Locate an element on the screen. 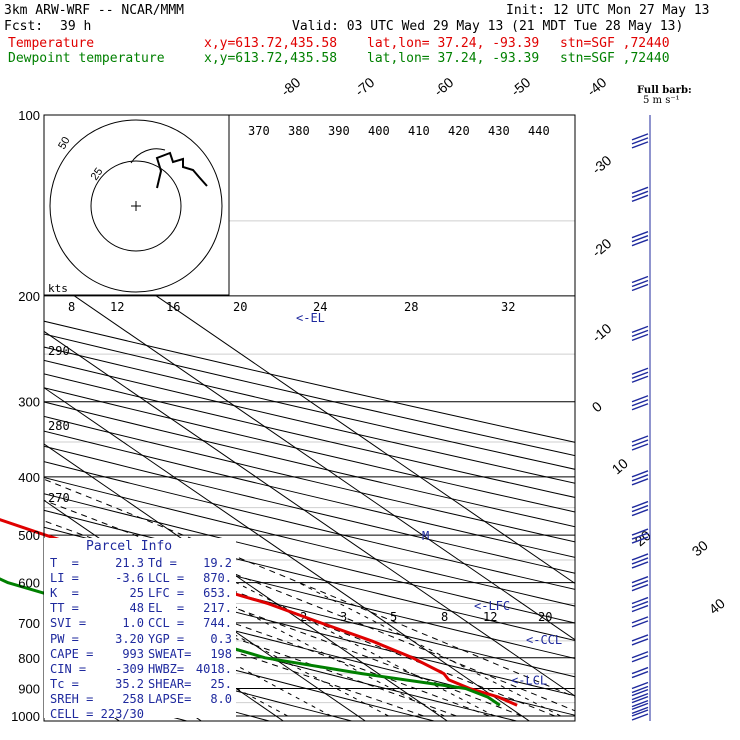 This screenshot has height=740, width=740. isotherm-label: 0 is located at coordinates (597, 406).